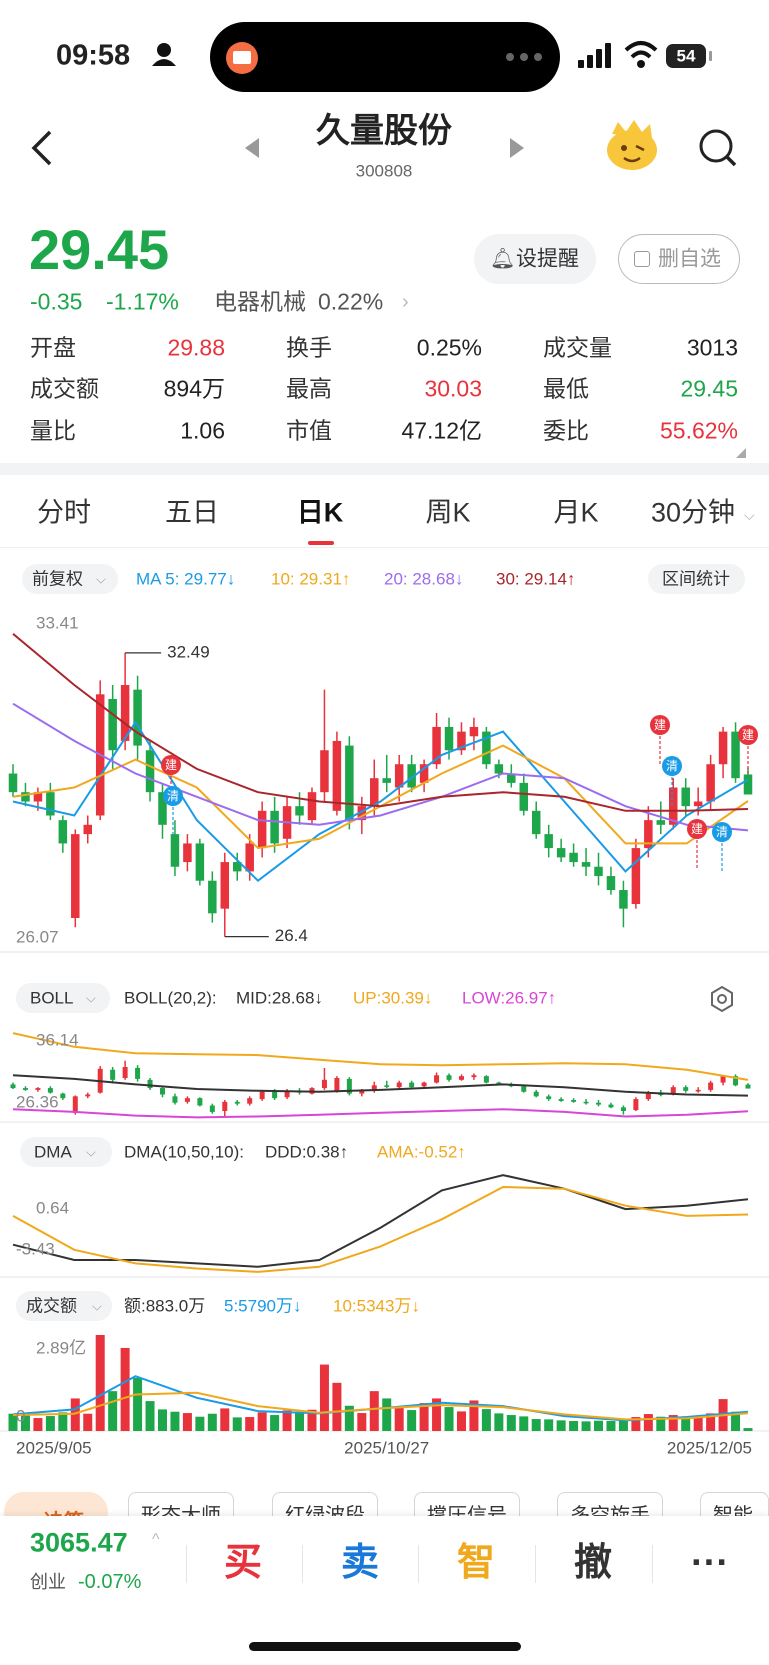 This screenshot has width=769, height=1665. I want to click on index-value: 3065.47, so click(79, 1542).